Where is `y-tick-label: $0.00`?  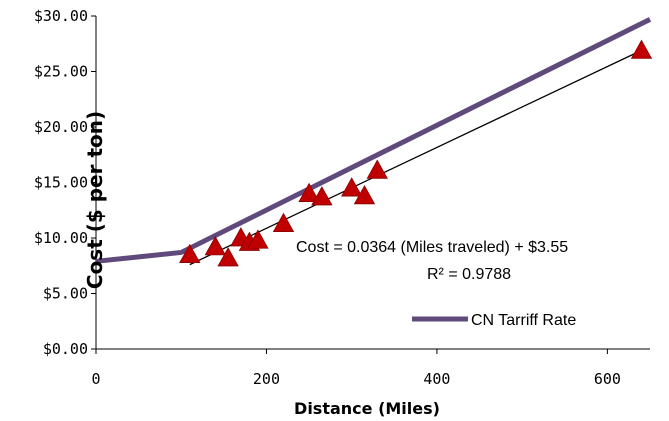
y-tick-label: $0.00 is located at coordinates (65, 349).